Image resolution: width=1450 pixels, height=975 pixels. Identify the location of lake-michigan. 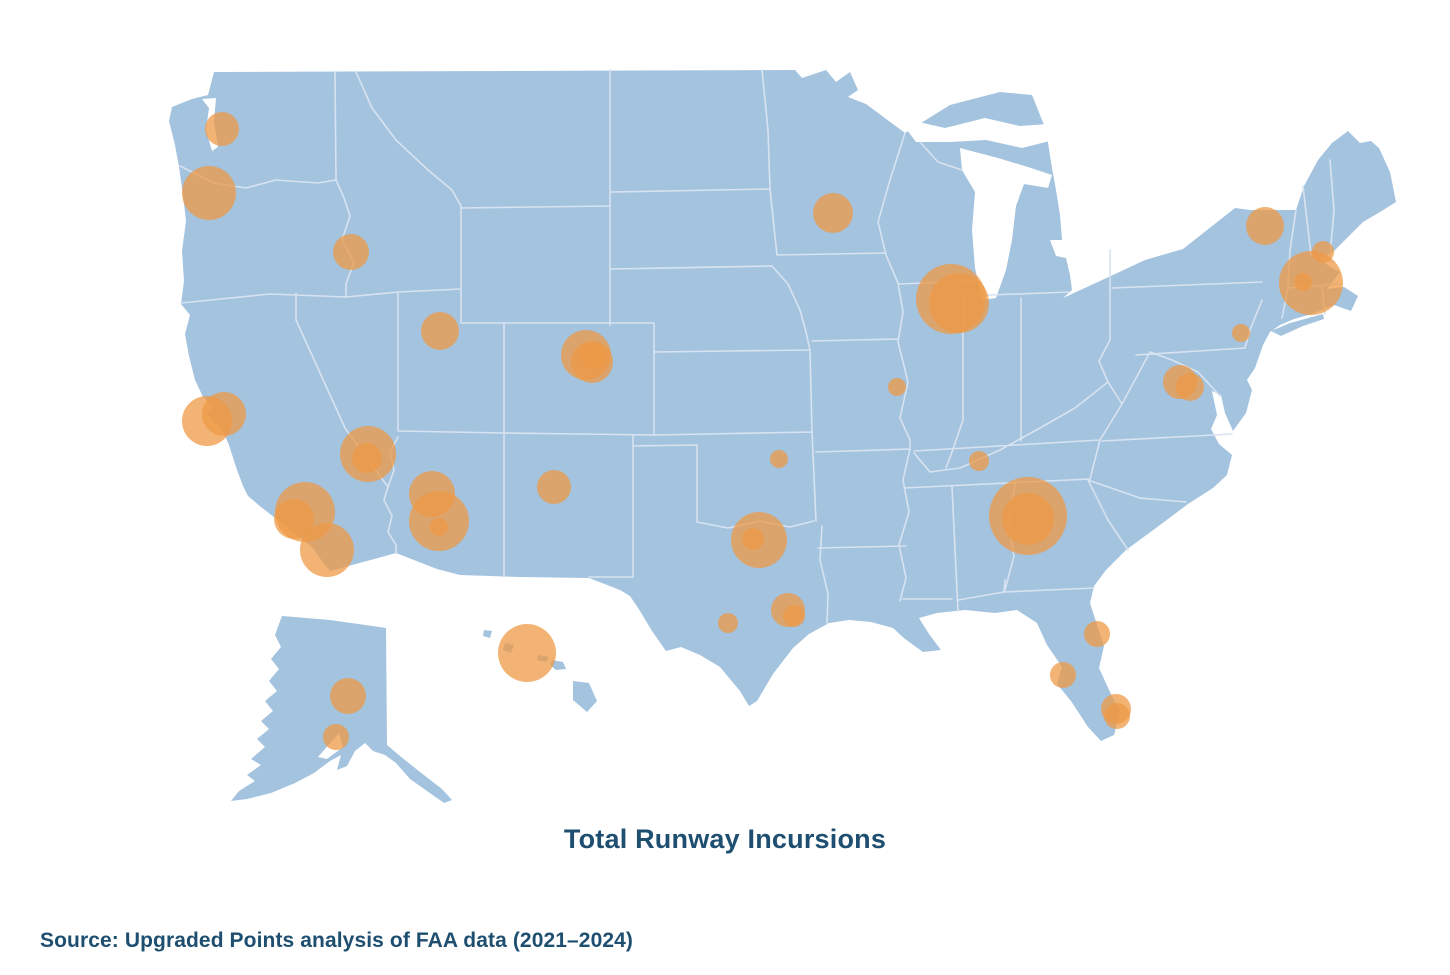
(1006, 224).